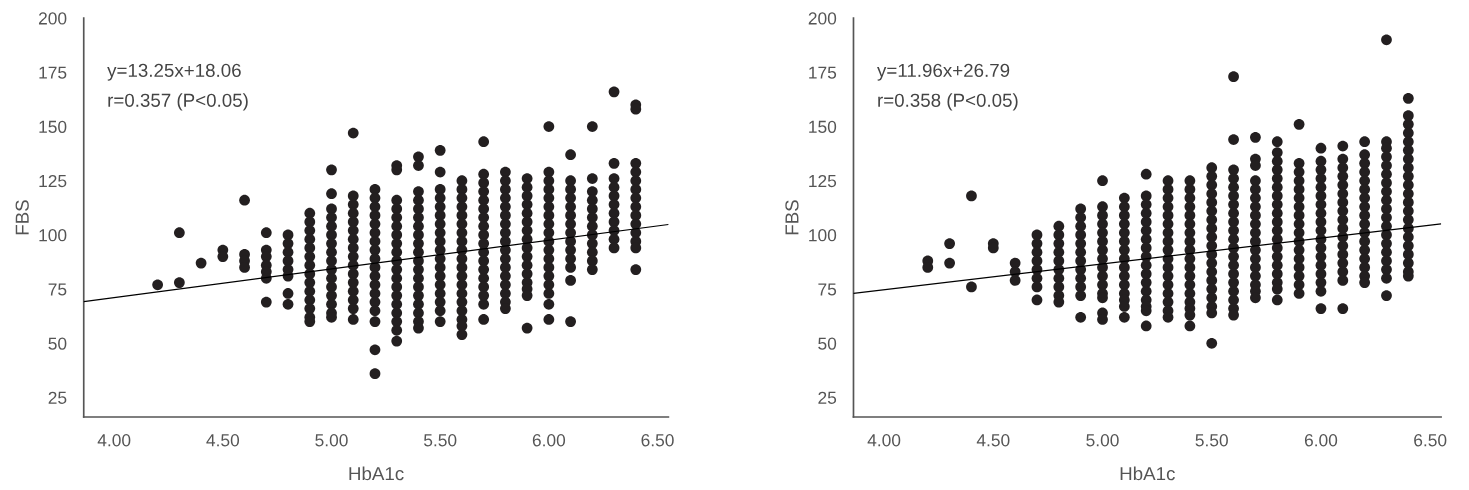 The image size is (1469, 490). Describe the element at coordinates (57, 343) in the screenshot. I see `y-tick-label: 50` at that location.